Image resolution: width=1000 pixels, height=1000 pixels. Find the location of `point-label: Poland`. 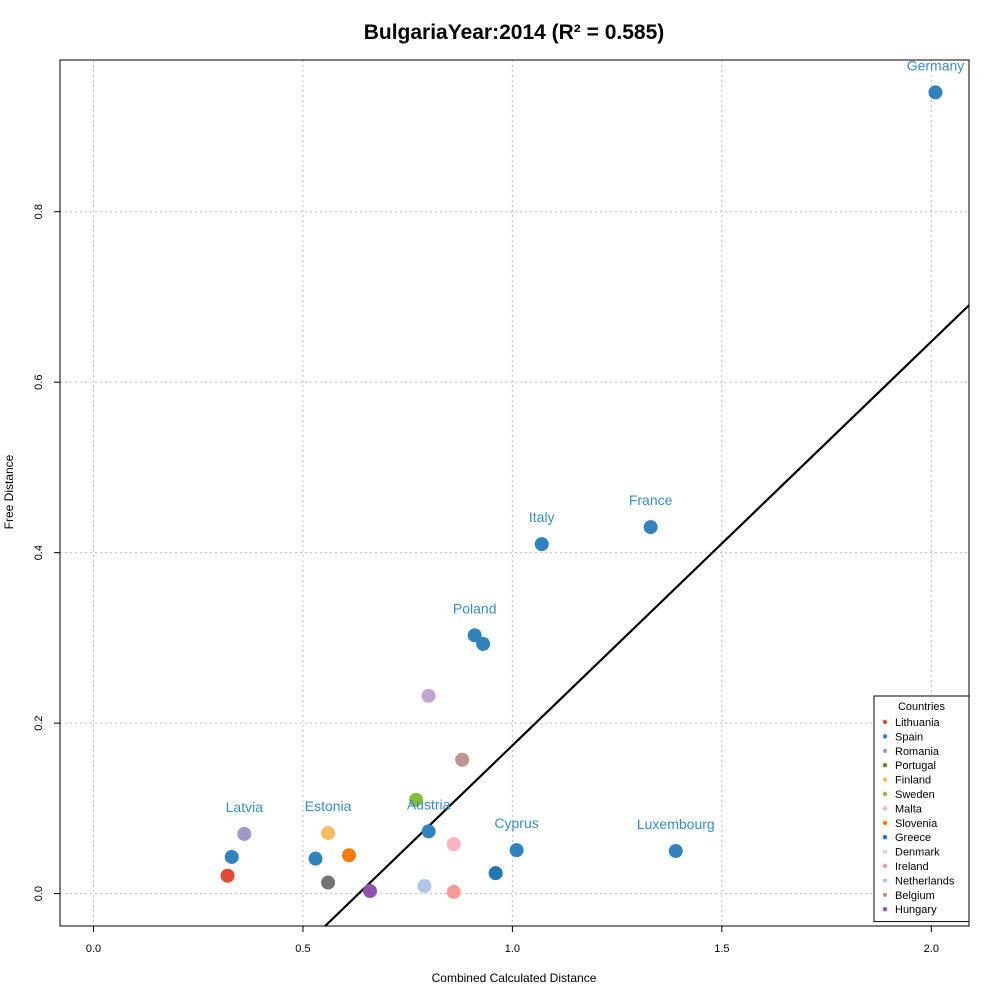

point-label: Poland is located at coordinates (475, 608).